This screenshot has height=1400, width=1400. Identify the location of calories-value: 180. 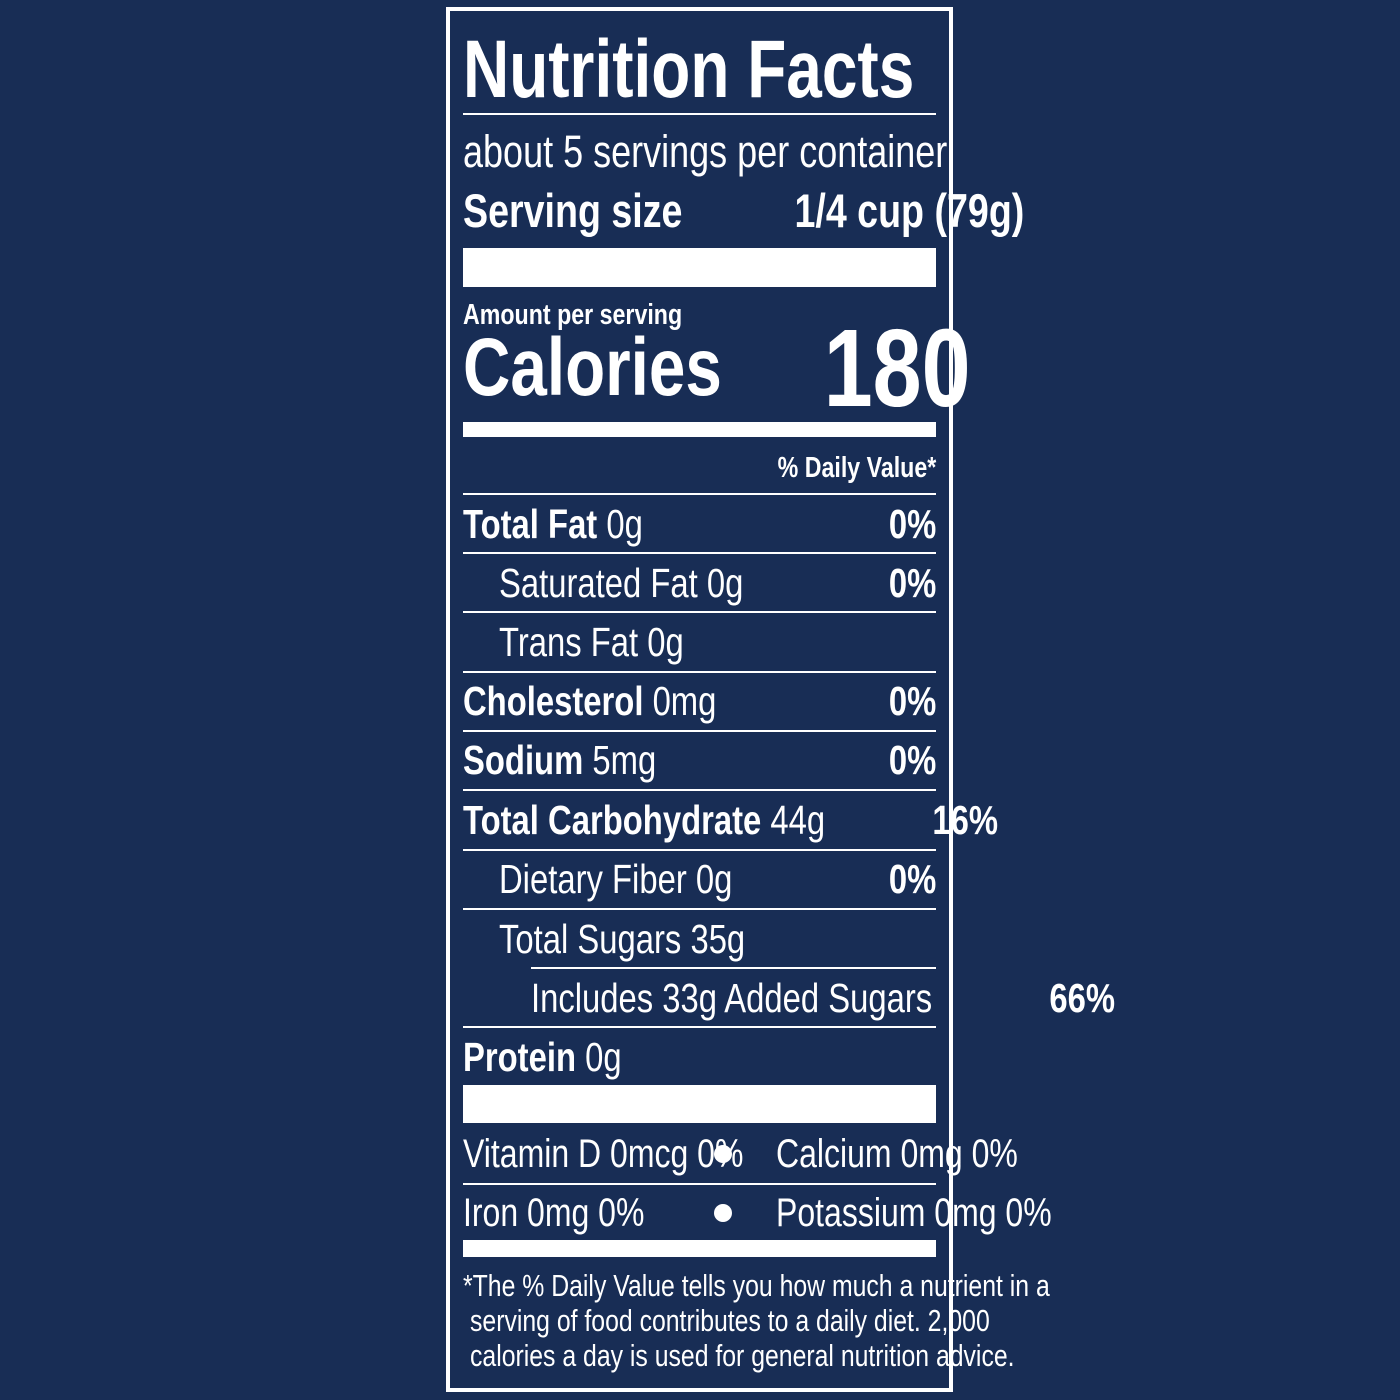
(897, 368).